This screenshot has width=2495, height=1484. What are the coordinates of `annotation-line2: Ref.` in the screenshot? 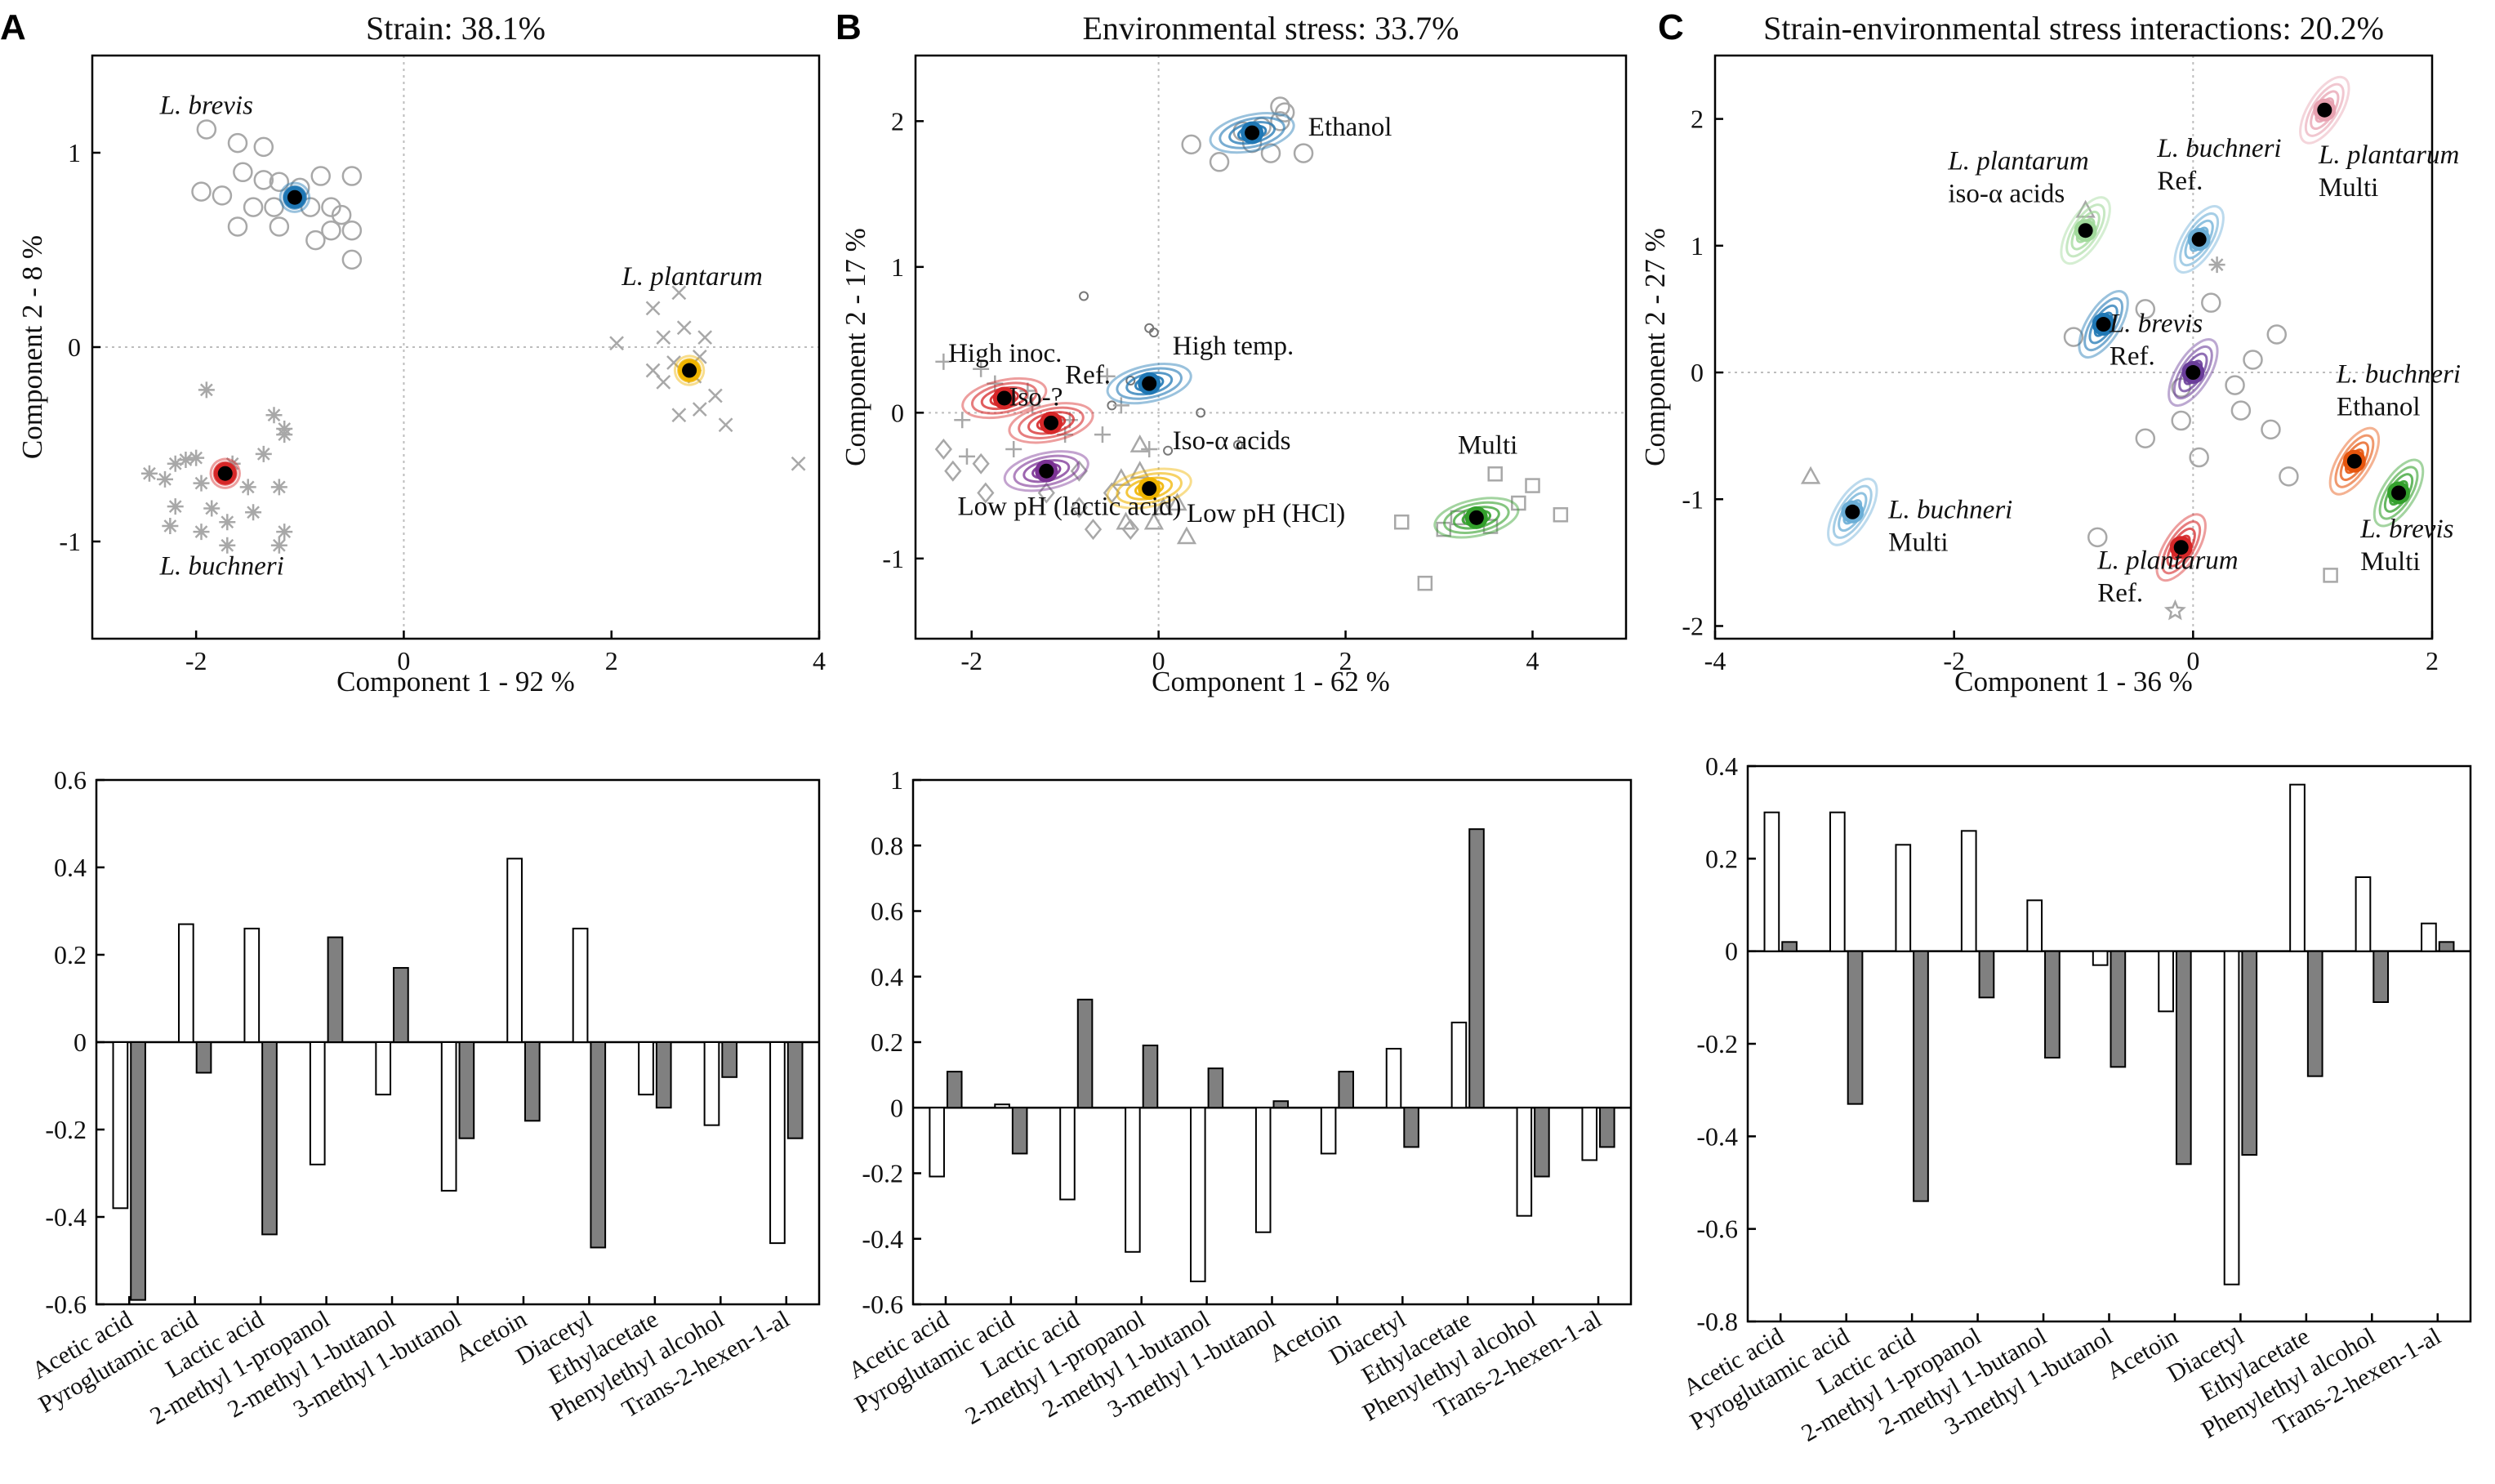 It's located at (2120, 593).